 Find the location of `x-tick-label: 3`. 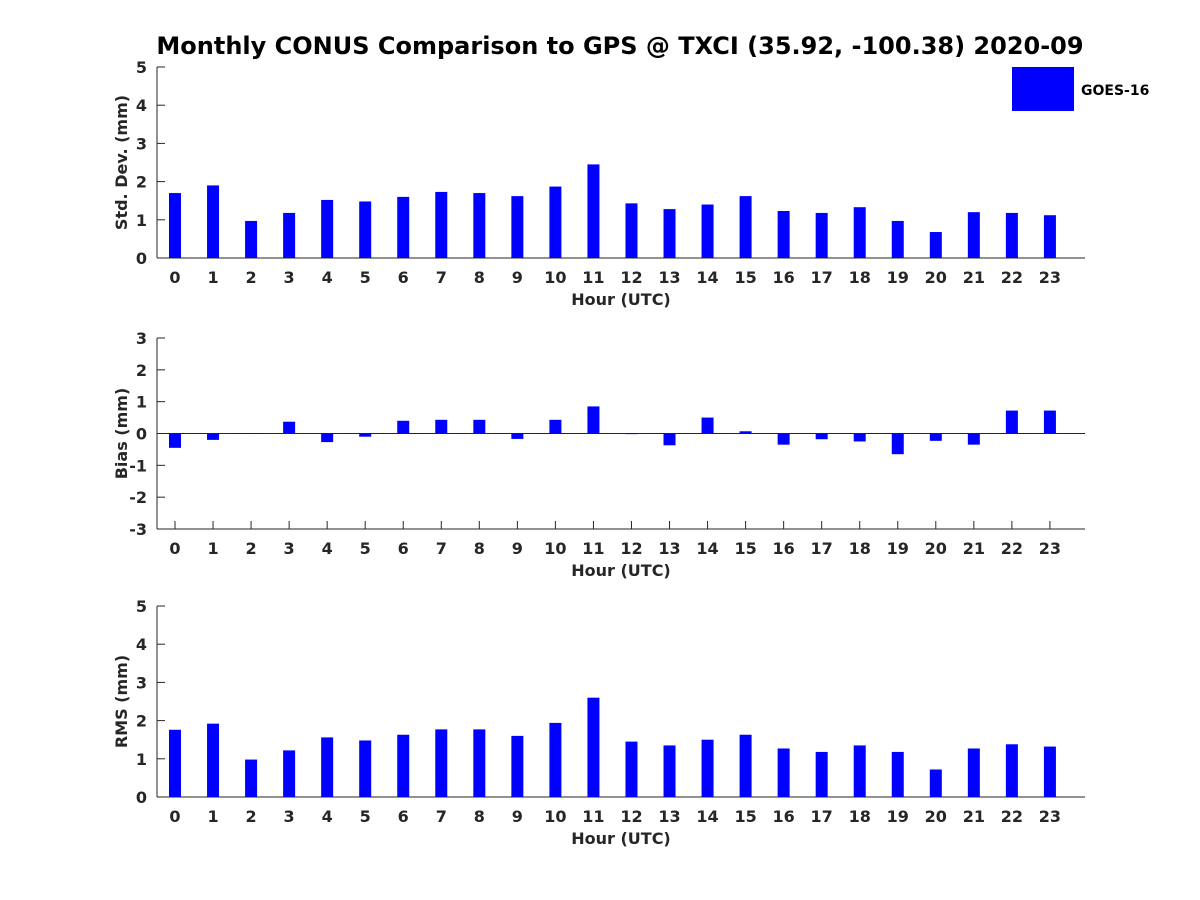

x-tick-label: 3 is located at coordinates (289, 277).